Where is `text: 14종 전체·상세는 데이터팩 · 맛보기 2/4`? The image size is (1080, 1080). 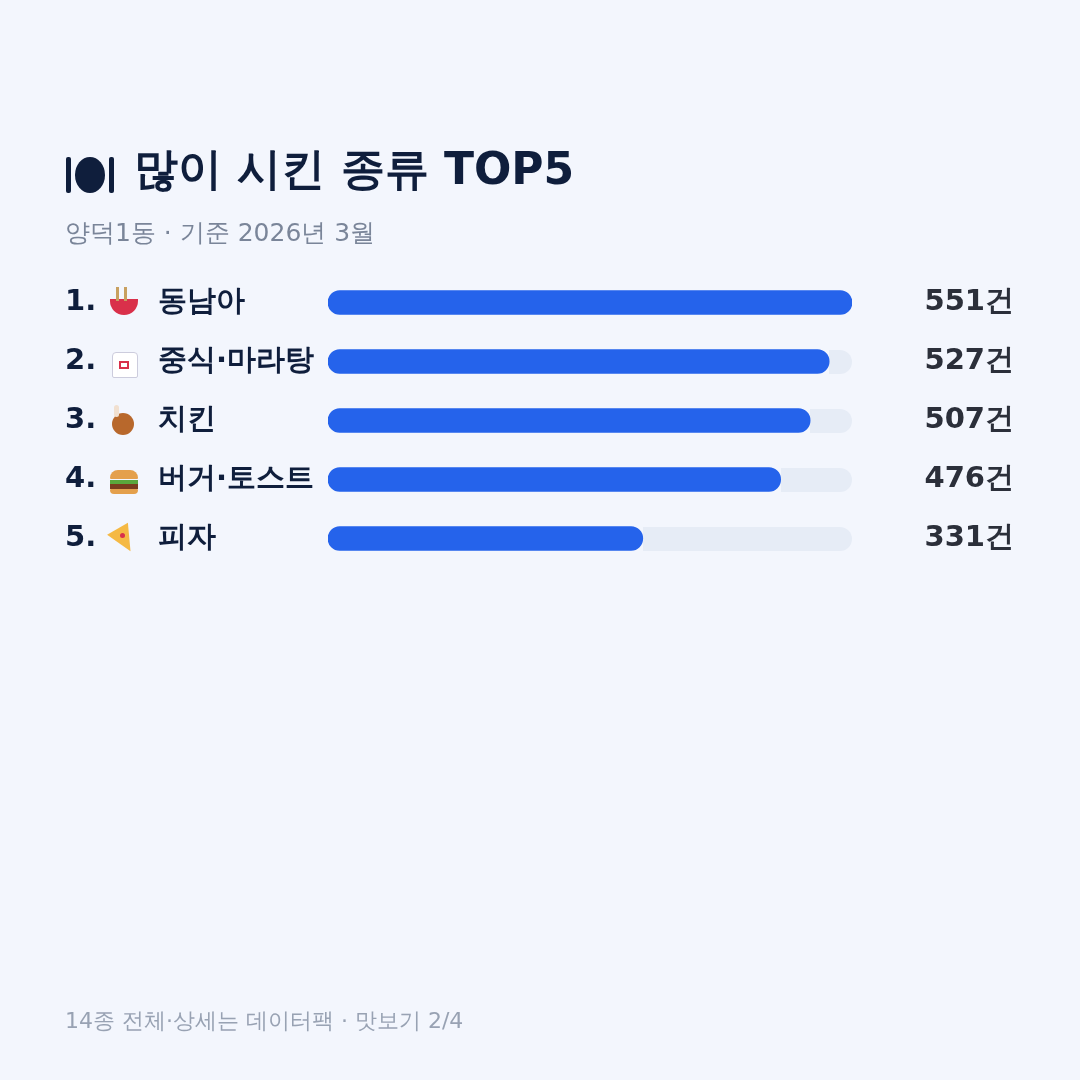 text: 14종 전체·상세는 데이터팩 · 맛보기 2/4 is located at coordinates (264, 1021).